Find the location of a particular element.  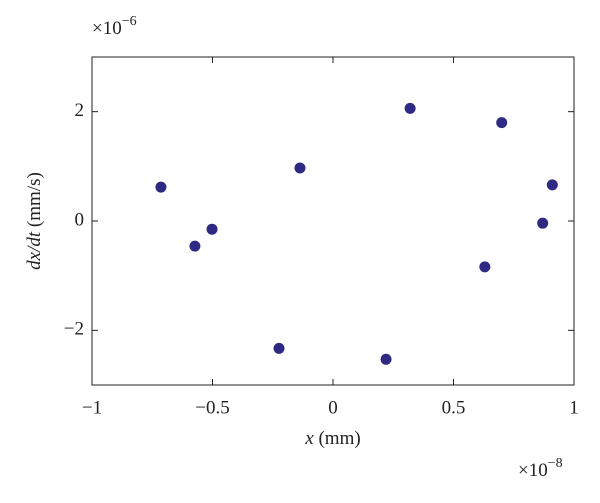

x-axis-unit: (mm) is located at coordinates (339, 438).